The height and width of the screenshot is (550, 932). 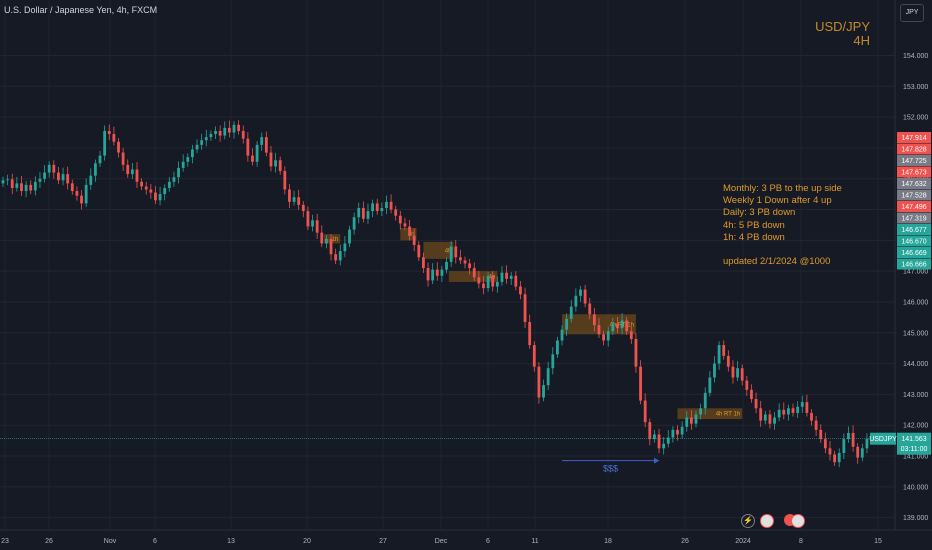 I want to click on lightning-icon: ⚡, so click(x=748, y=521).